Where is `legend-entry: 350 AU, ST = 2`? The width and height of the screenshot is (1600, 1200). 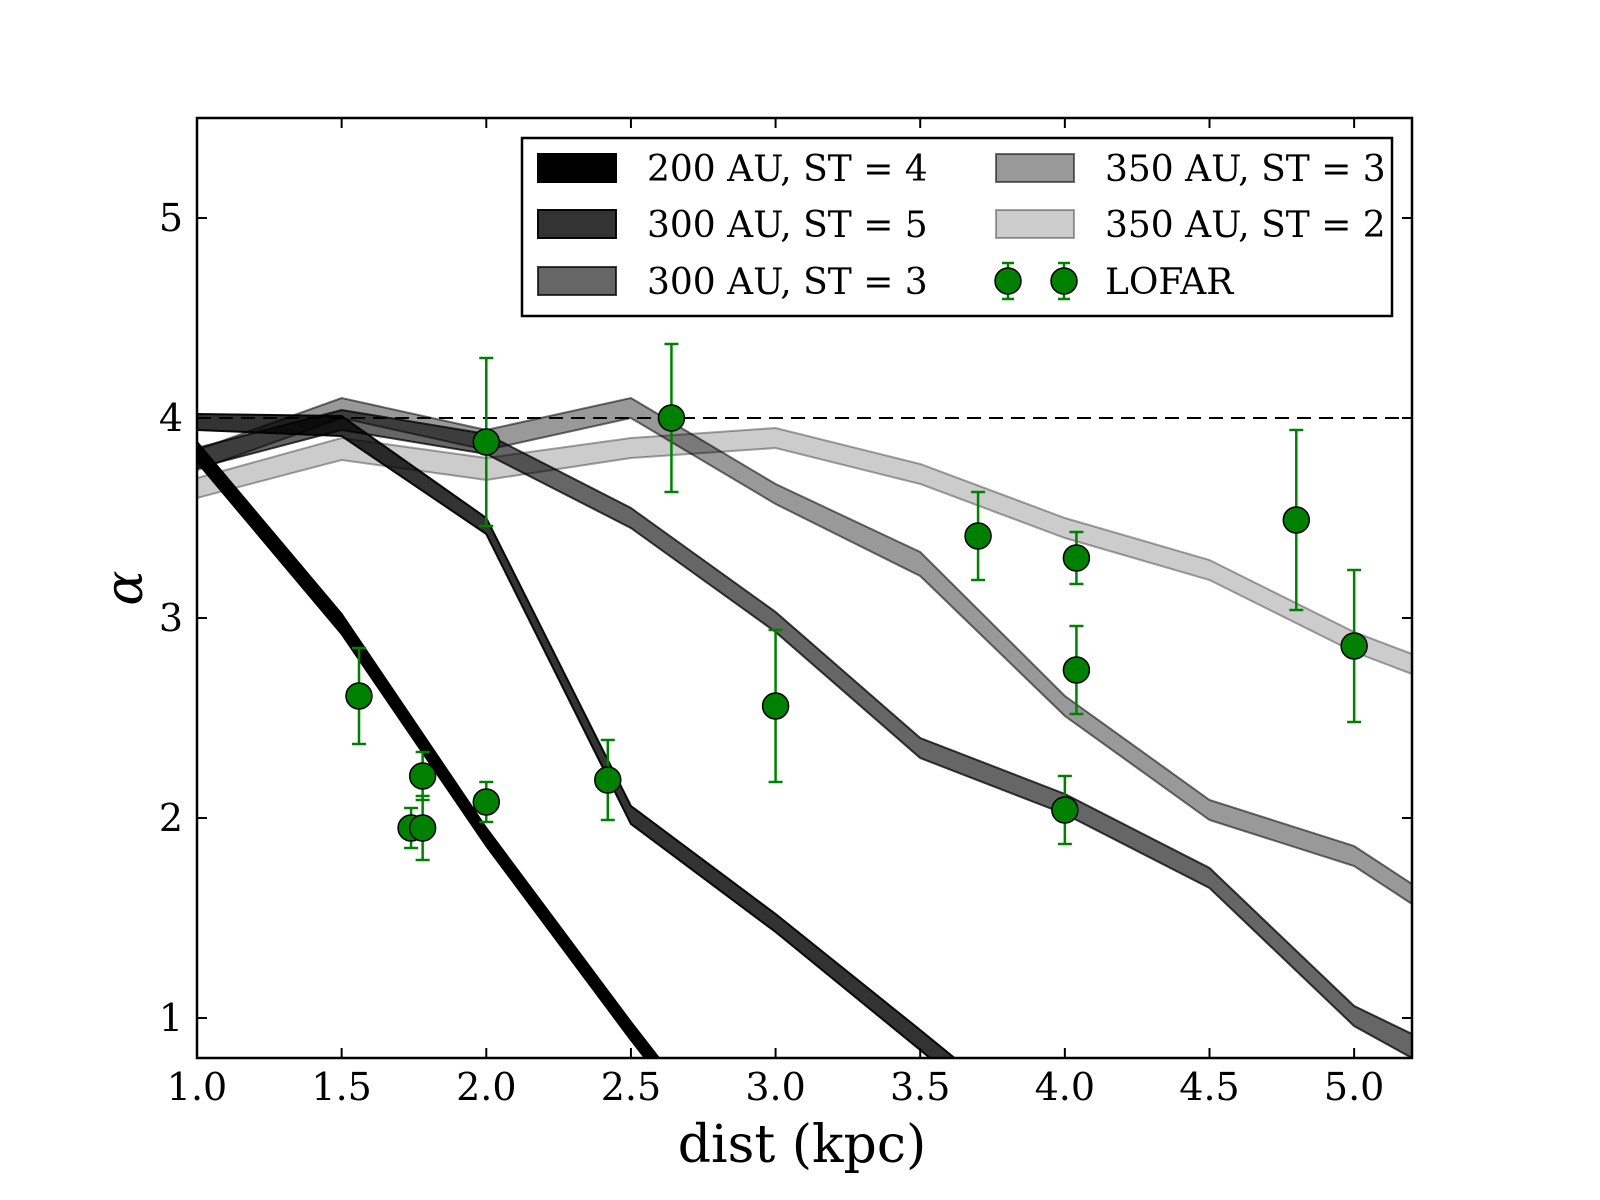 legend-entry: 350 AU, ST = 2 is located at coordinates (1190, 225).